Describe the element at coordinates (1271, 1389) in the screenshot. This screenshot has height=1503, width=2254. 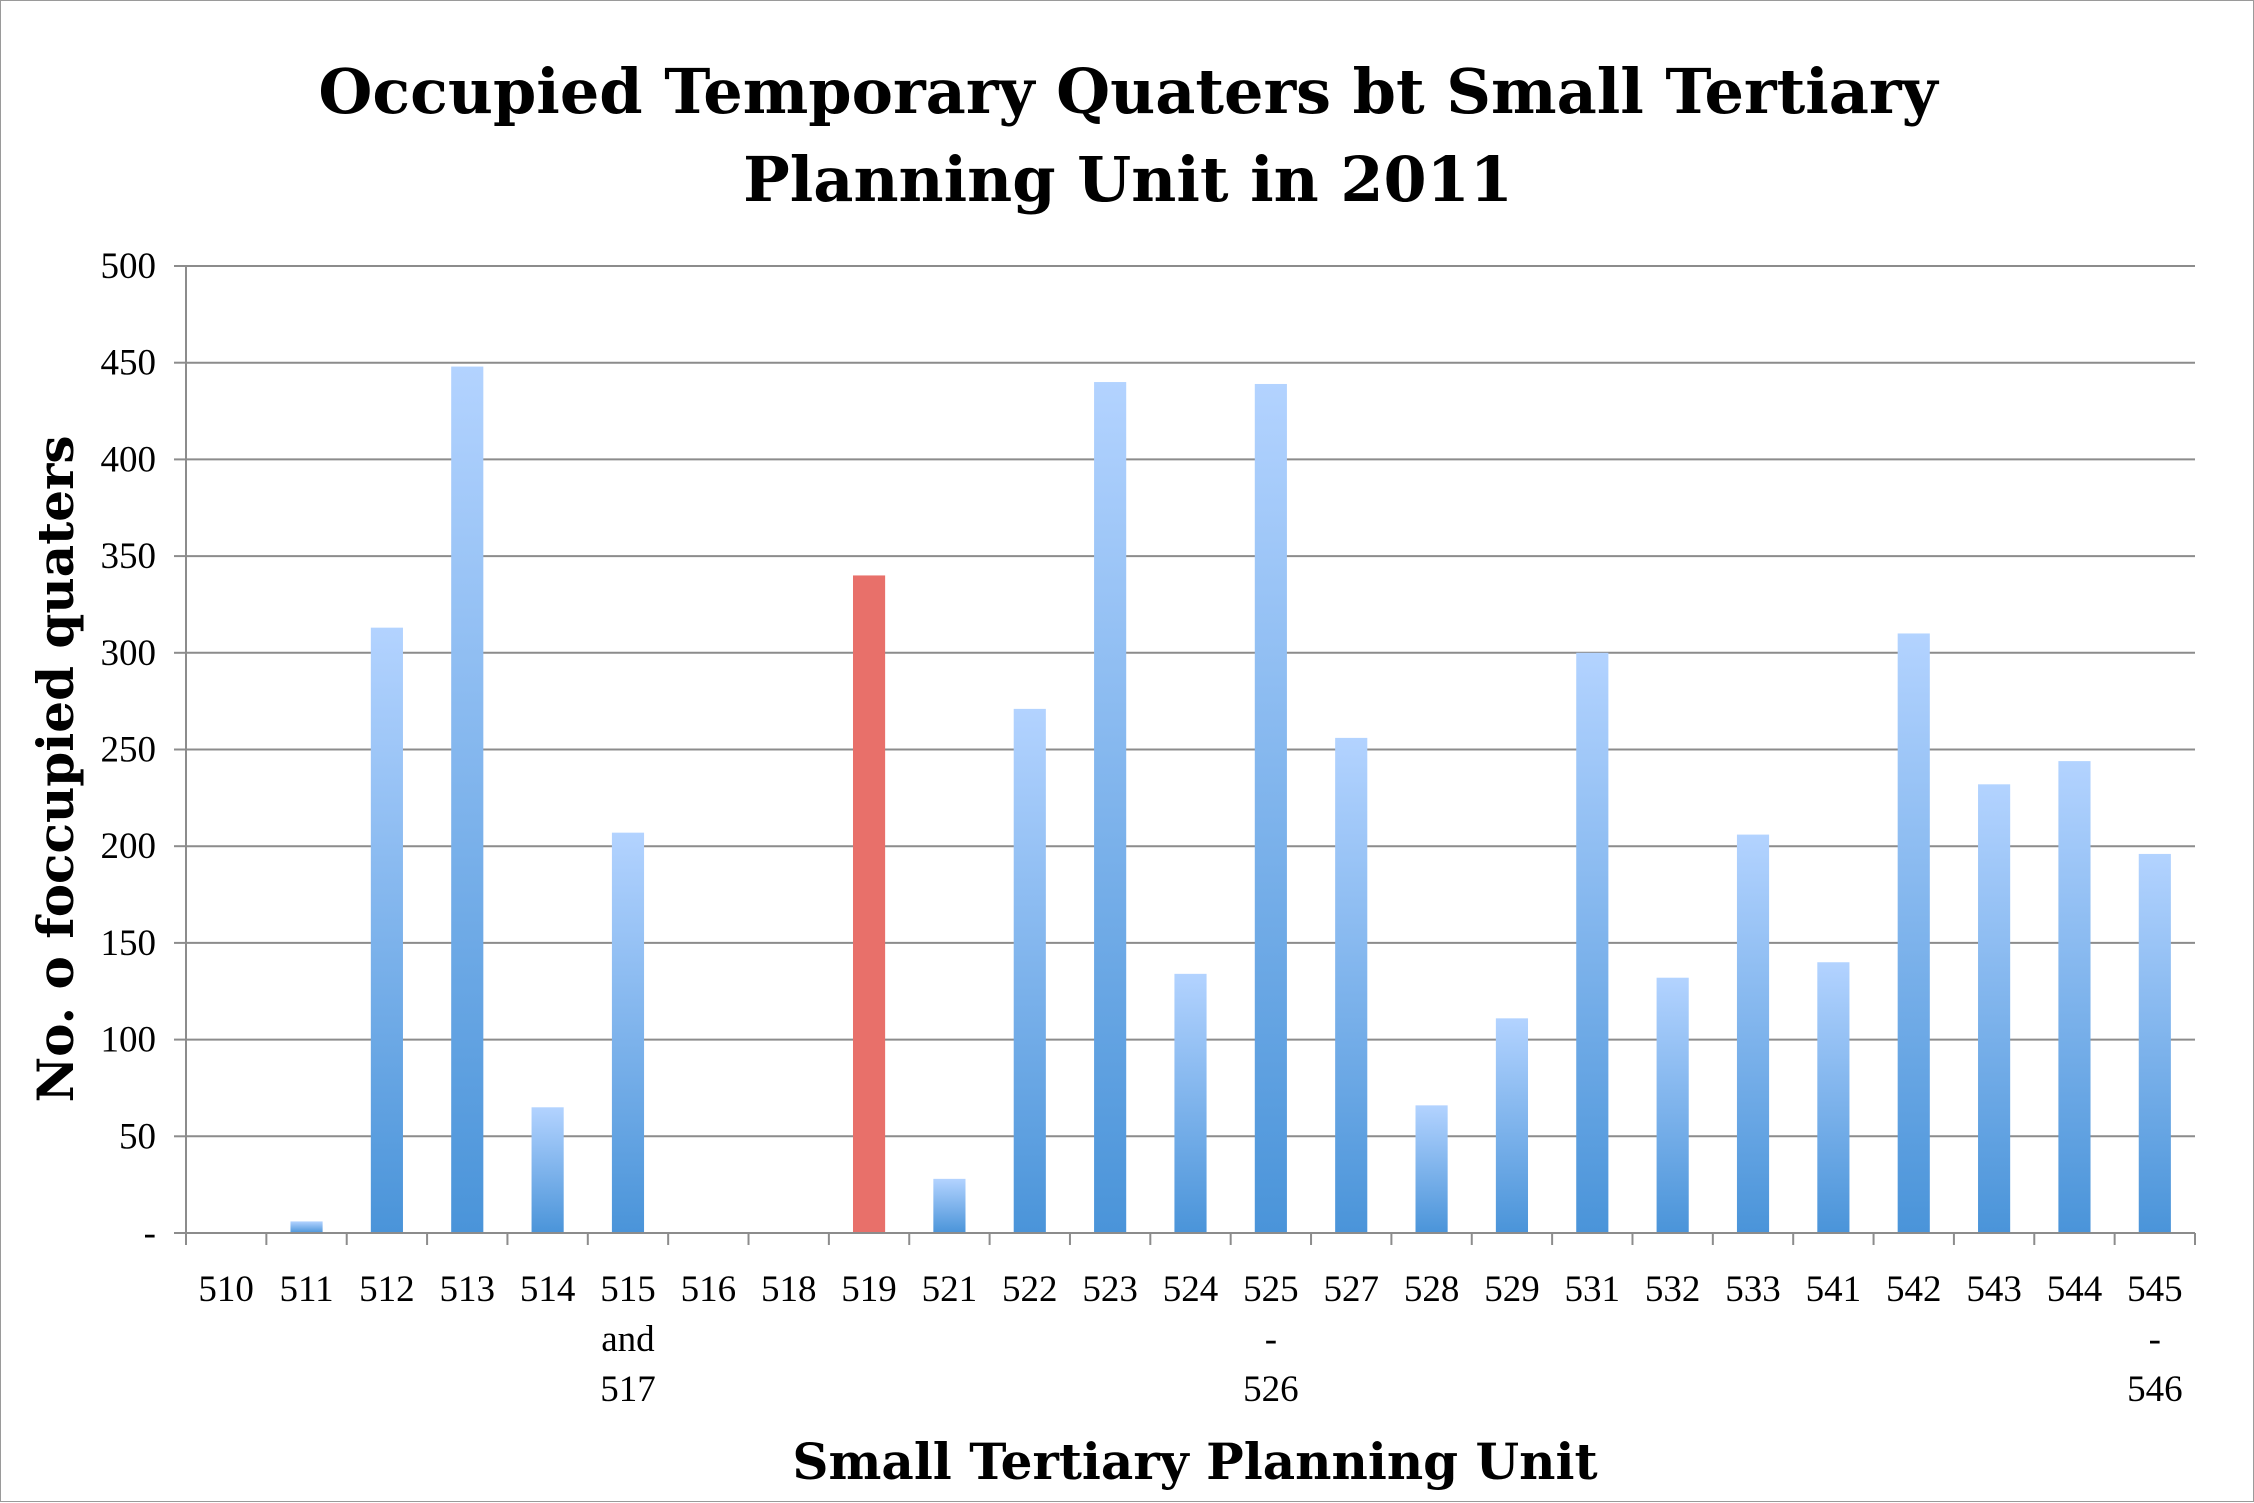
I see `x-tick-label: 526` at that location.